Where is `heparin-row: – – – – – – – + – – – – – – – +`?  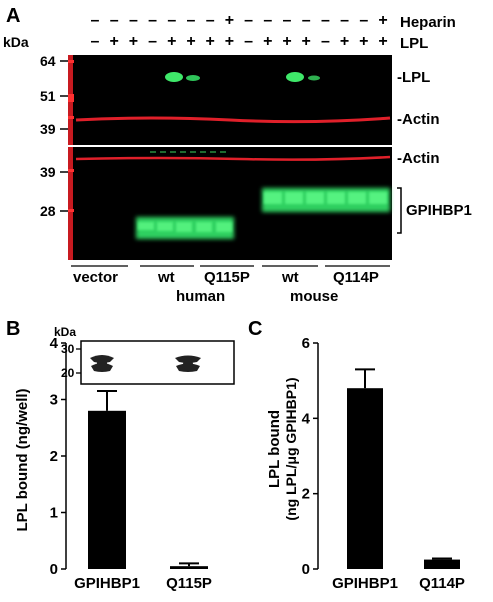 heparin-row: – – – – – – – + – – – – – – – + is located at coordinates (239, 20).